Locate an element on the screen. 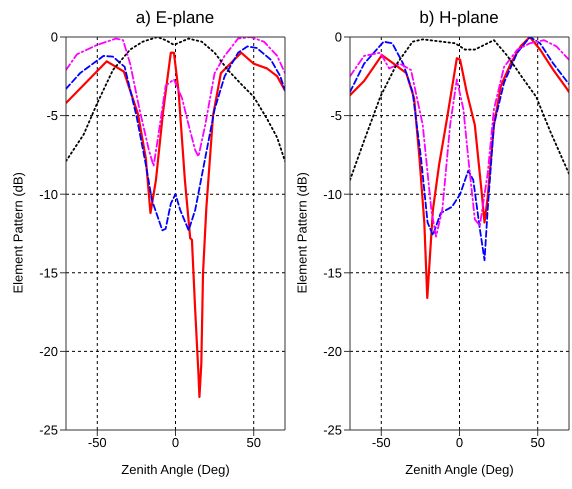  chart-title: b) H-plane is located at coordinates (459, 18).